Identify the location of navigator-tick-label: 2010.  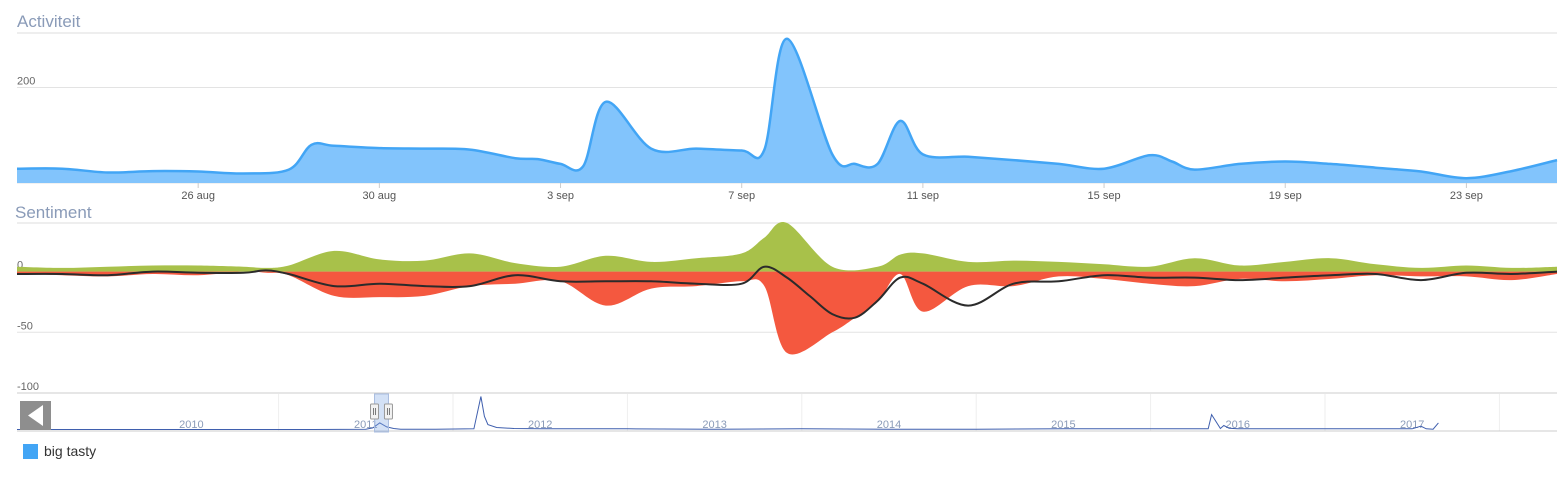
(191, 425).